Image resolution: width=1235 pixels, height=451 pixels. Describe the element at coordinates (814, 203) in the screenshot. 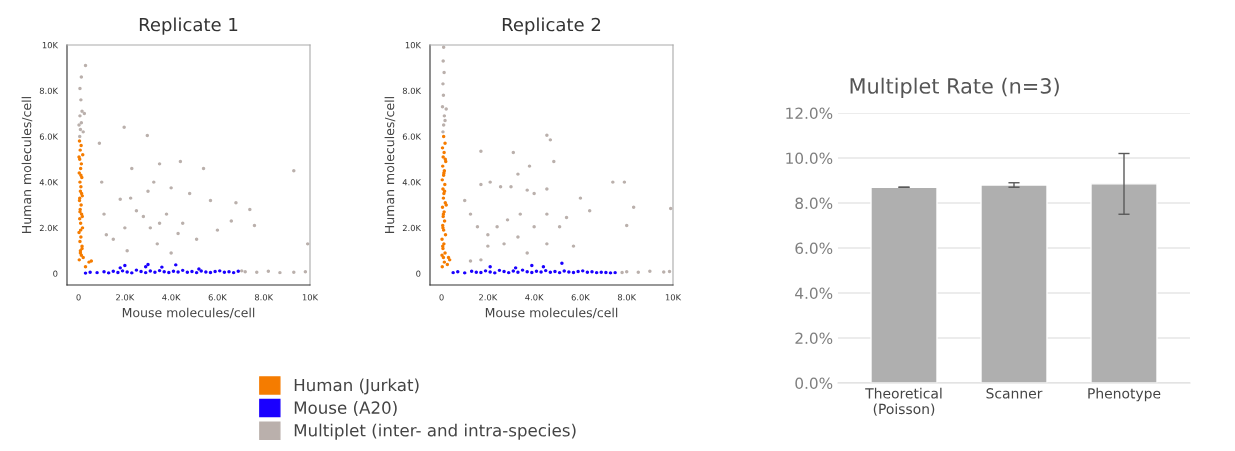

I see `y-tick-label: 8.0%` at that location.